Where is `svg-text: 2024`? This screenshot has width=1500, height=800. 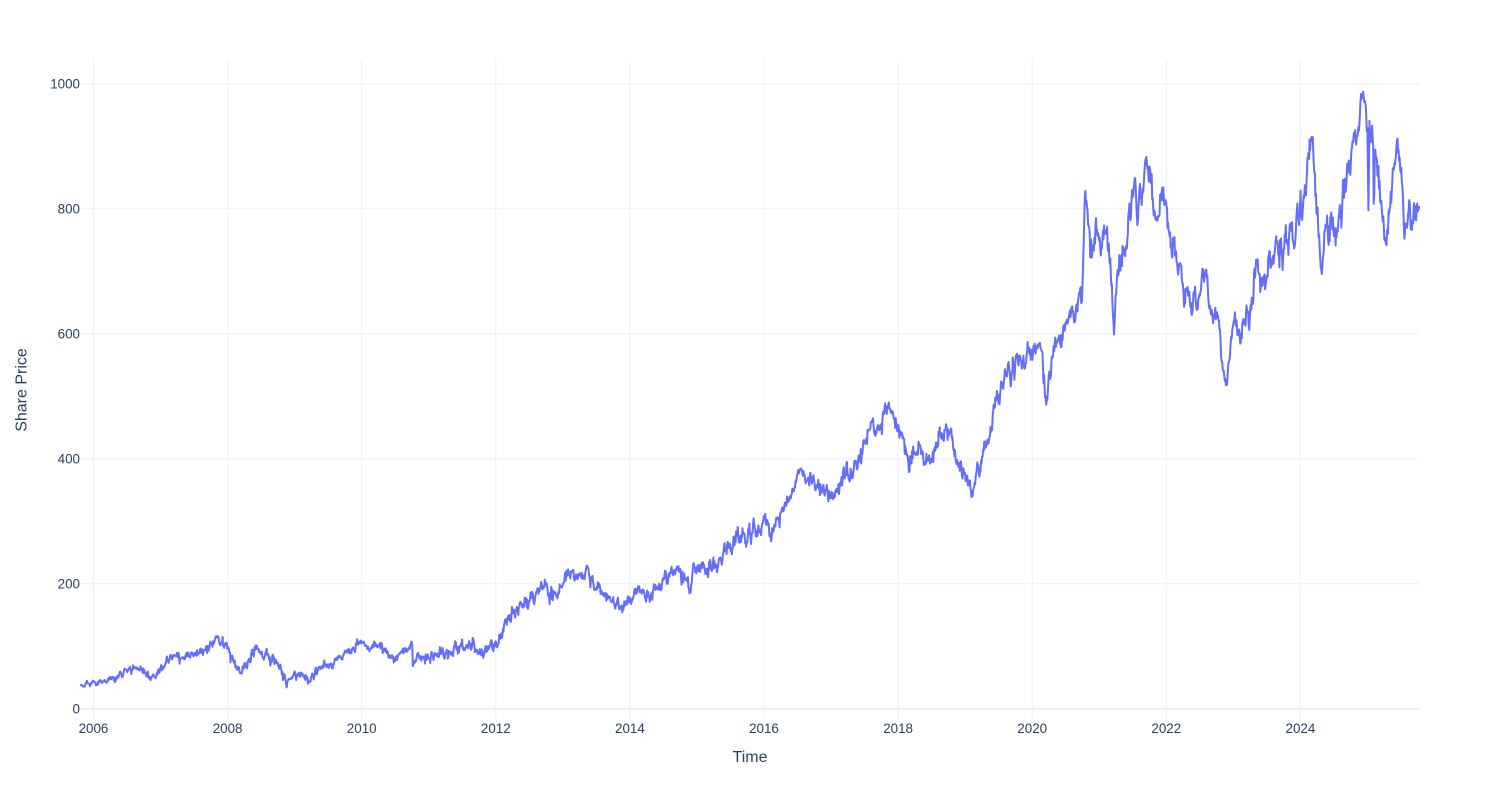
svg-text: 2024 is located at coordinates (1301, 728).